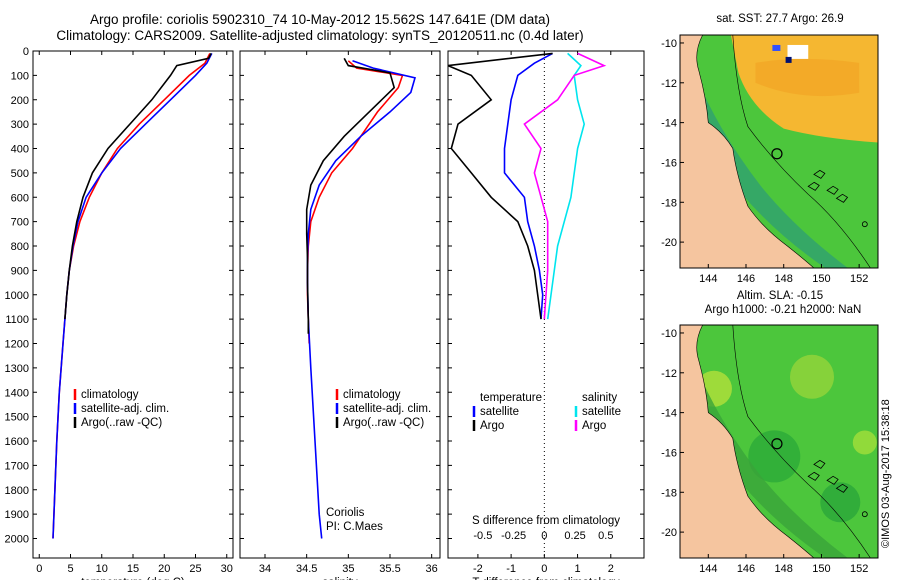 This screenshot has height=580, width=900. What do you see at coordinates (17, 320) in the screenshot?
I see `y-tick-label: 1100` at bounding box center [17, 320].